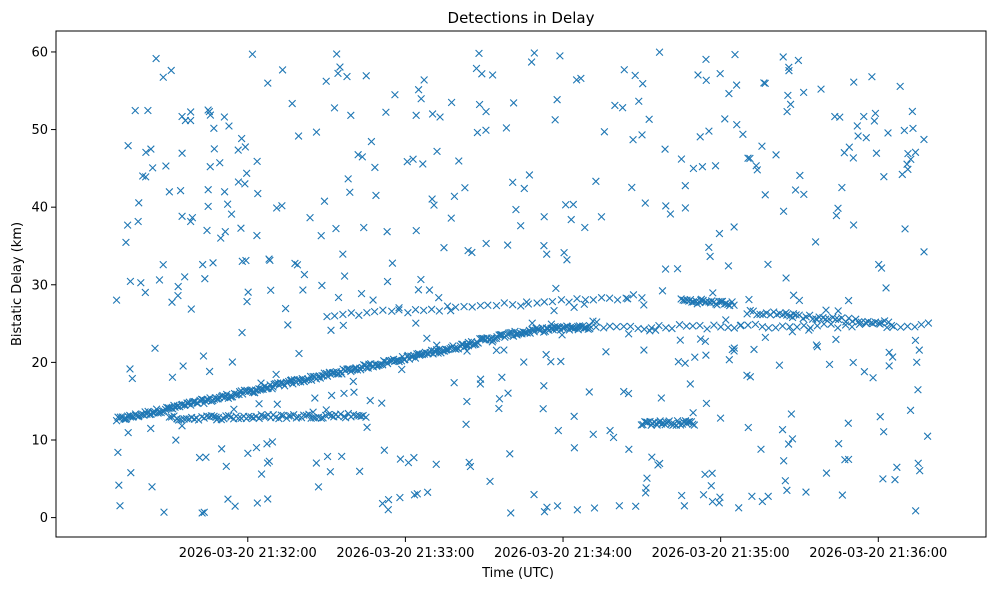  What do you see at coordinates (248, 553) in the screenshot?
I see `x-tick-label: 2026-03-20 21:32:00` at bounding box center [248, 553].